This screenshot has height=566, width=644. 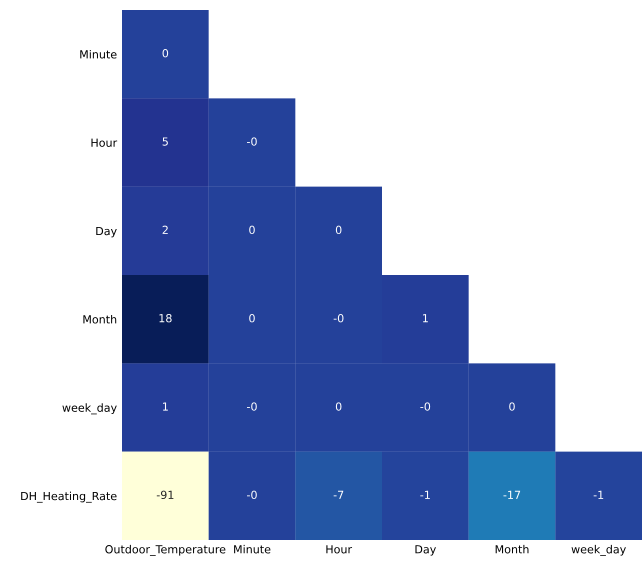 What do you see at coordinates (512, 549) in the screenshot?
I see `x-tick-label: Month` at bounding box center [512, 549].